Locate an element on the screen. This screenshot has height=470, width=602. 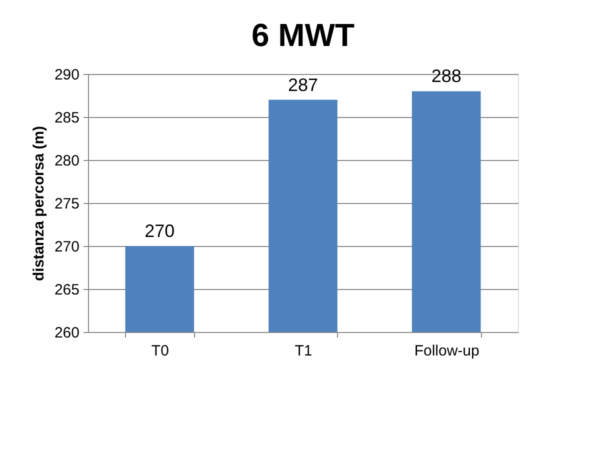
y-tick-label: 290 is located at coordinates (67, 75).